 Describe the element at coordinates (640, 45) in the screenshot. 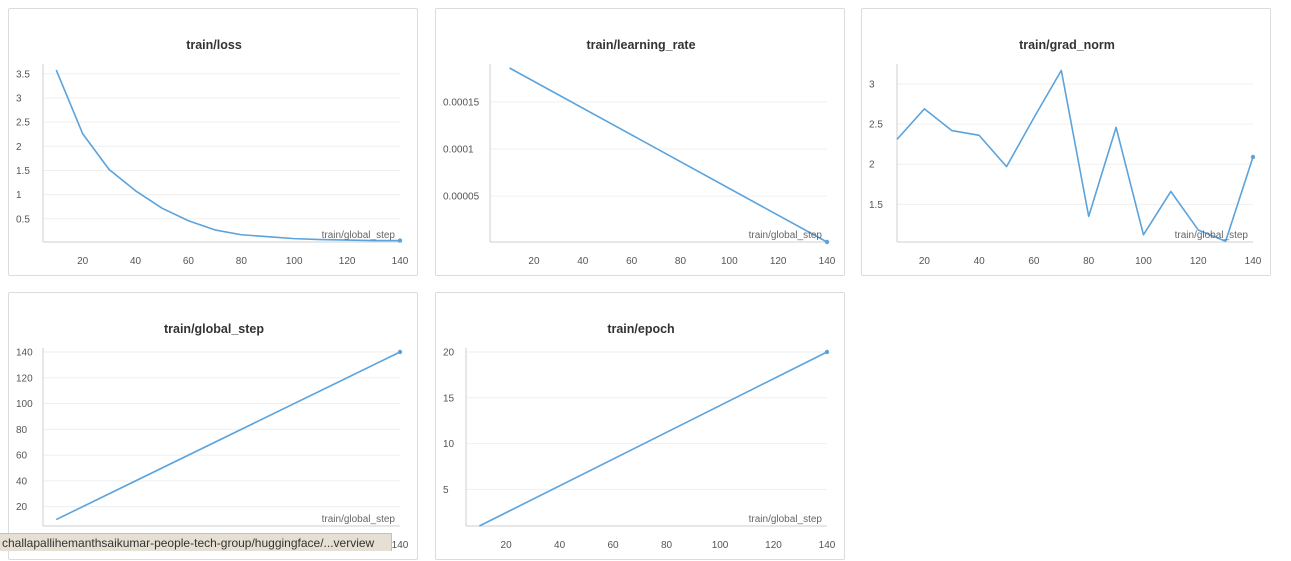

I see `chart-title: train/learning_rate` at that location.